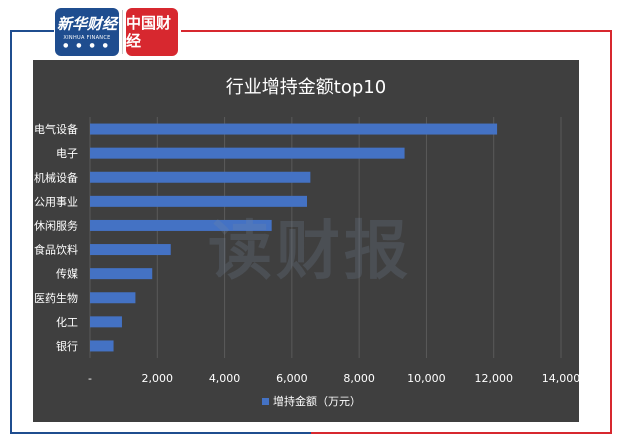  I want to click on xinhua-logo-brand: 新华财经, so click(86, 24).